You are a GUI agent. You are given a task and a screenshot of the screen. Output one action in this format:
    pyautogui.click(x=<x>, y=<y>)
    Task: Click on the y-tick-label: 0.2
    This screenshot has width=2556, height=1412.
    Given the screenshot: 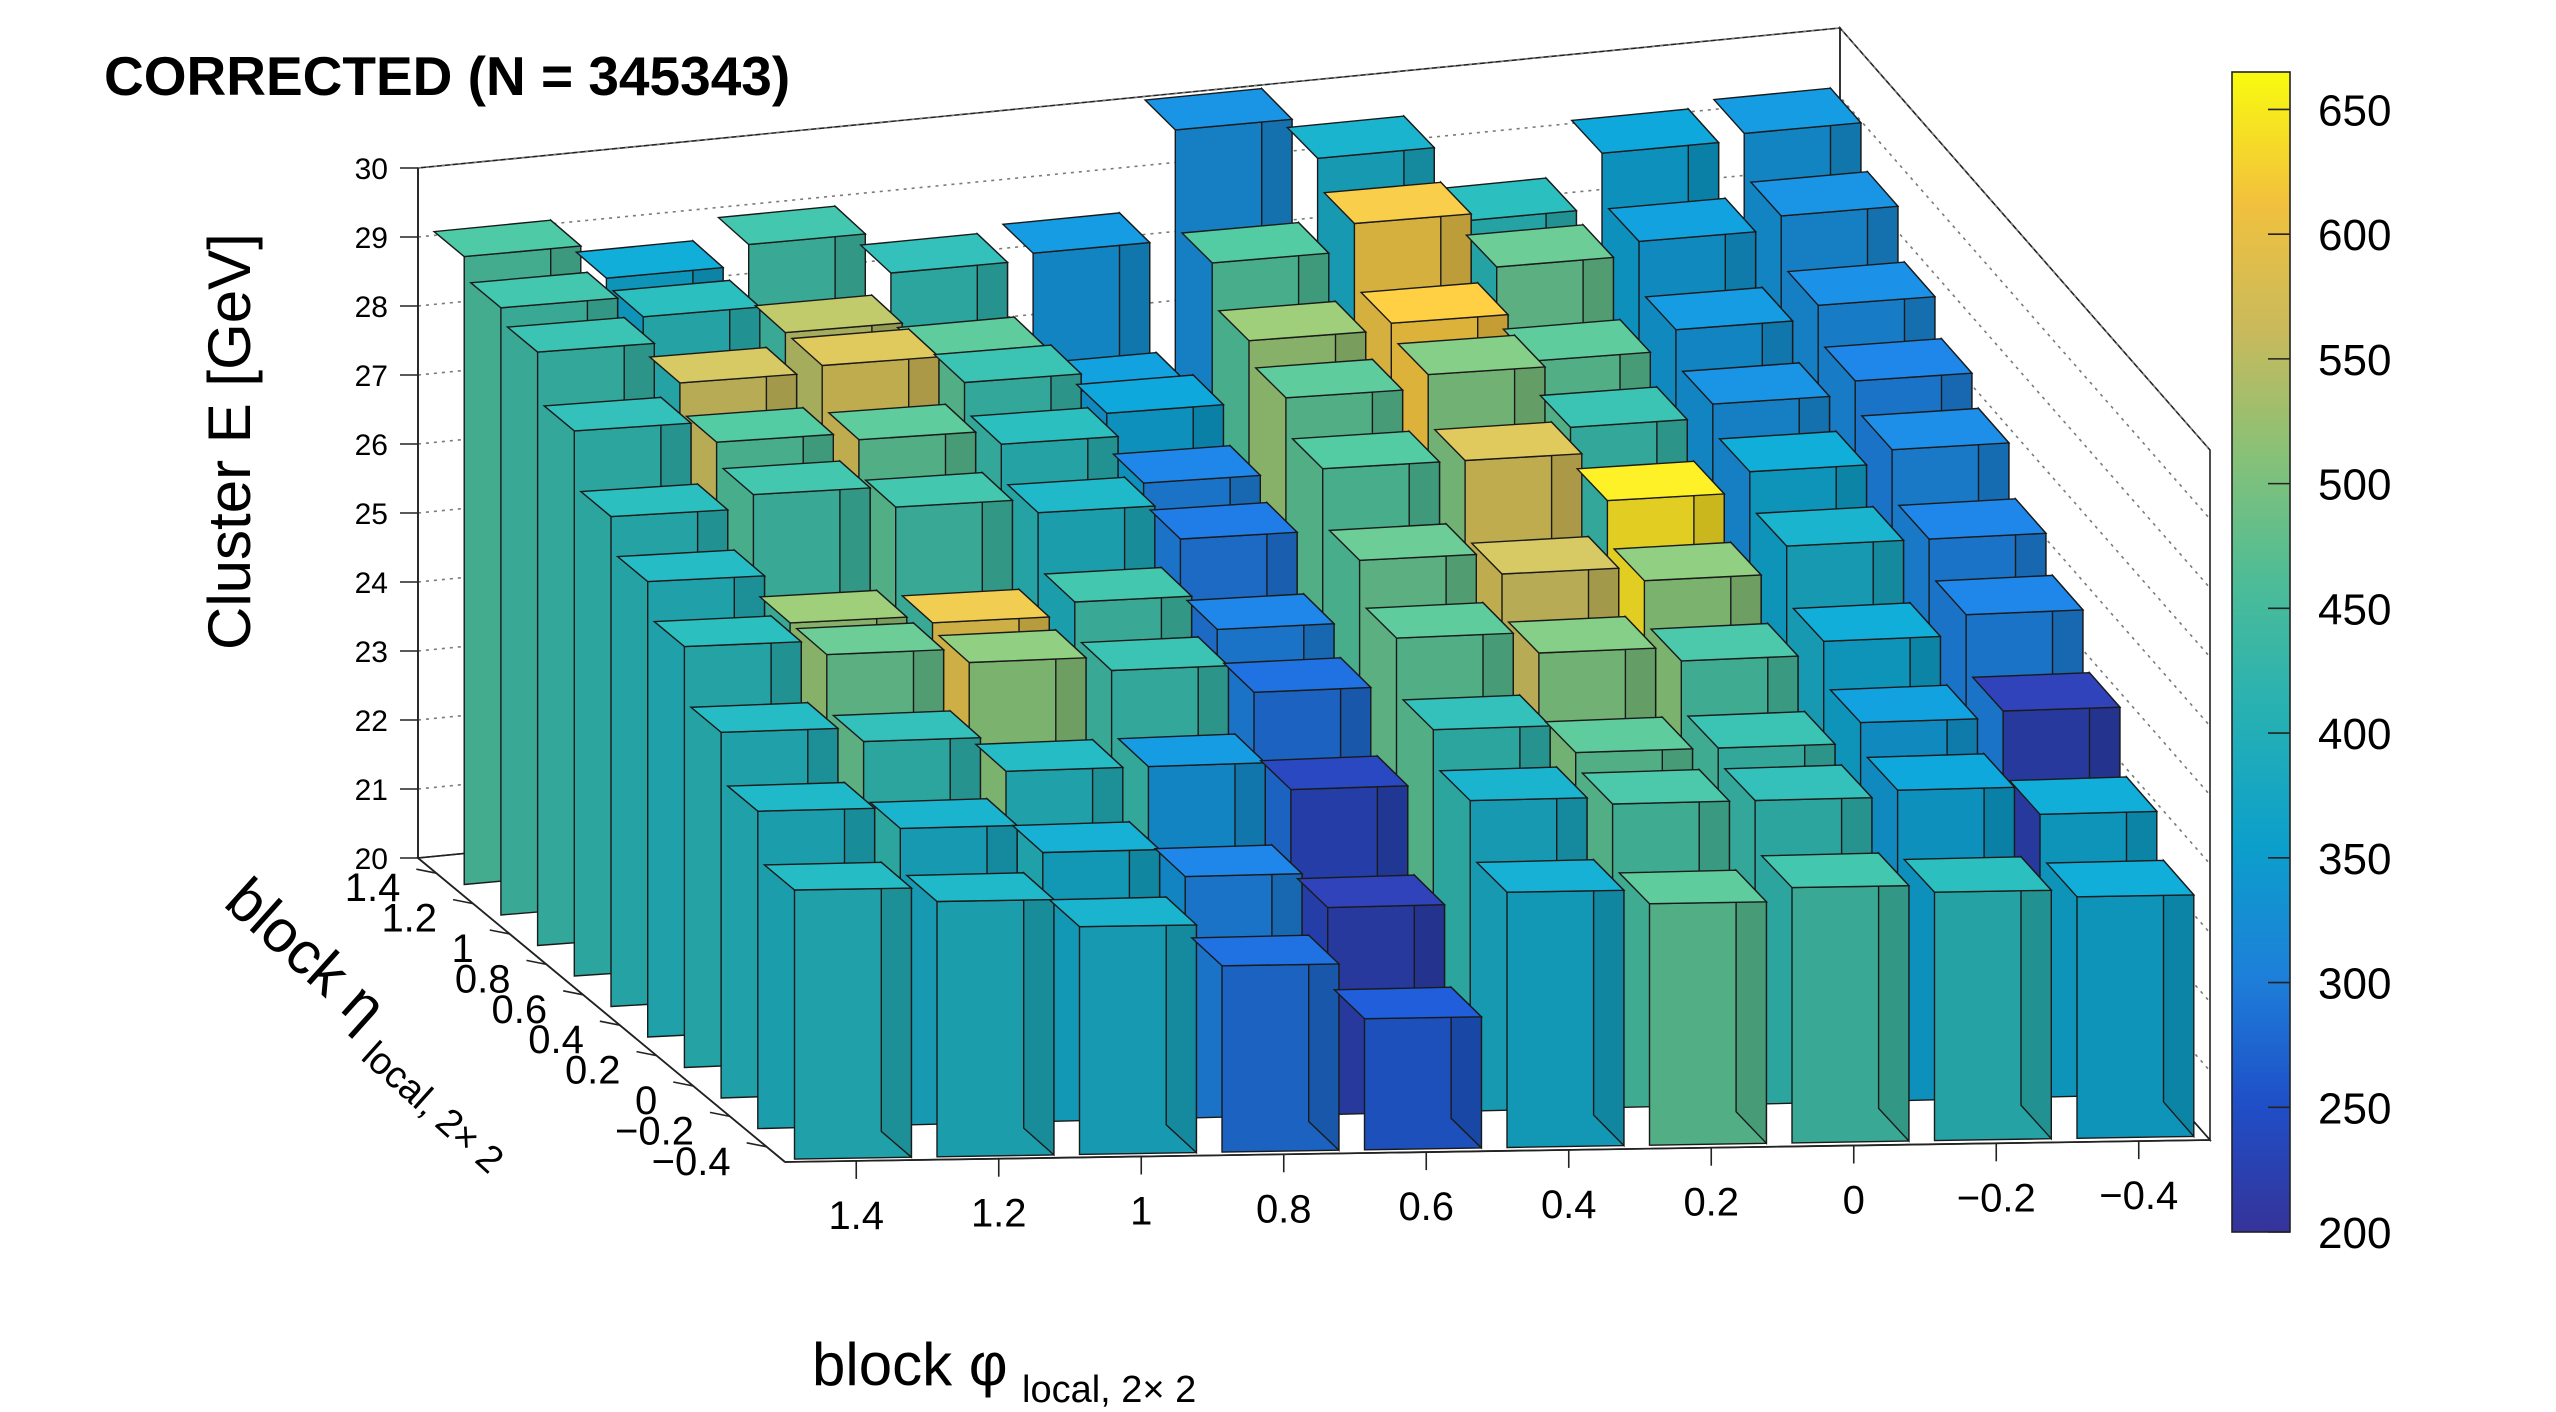 What is the action you would take?
    pyautogui.click(x=593, y=1071)
    